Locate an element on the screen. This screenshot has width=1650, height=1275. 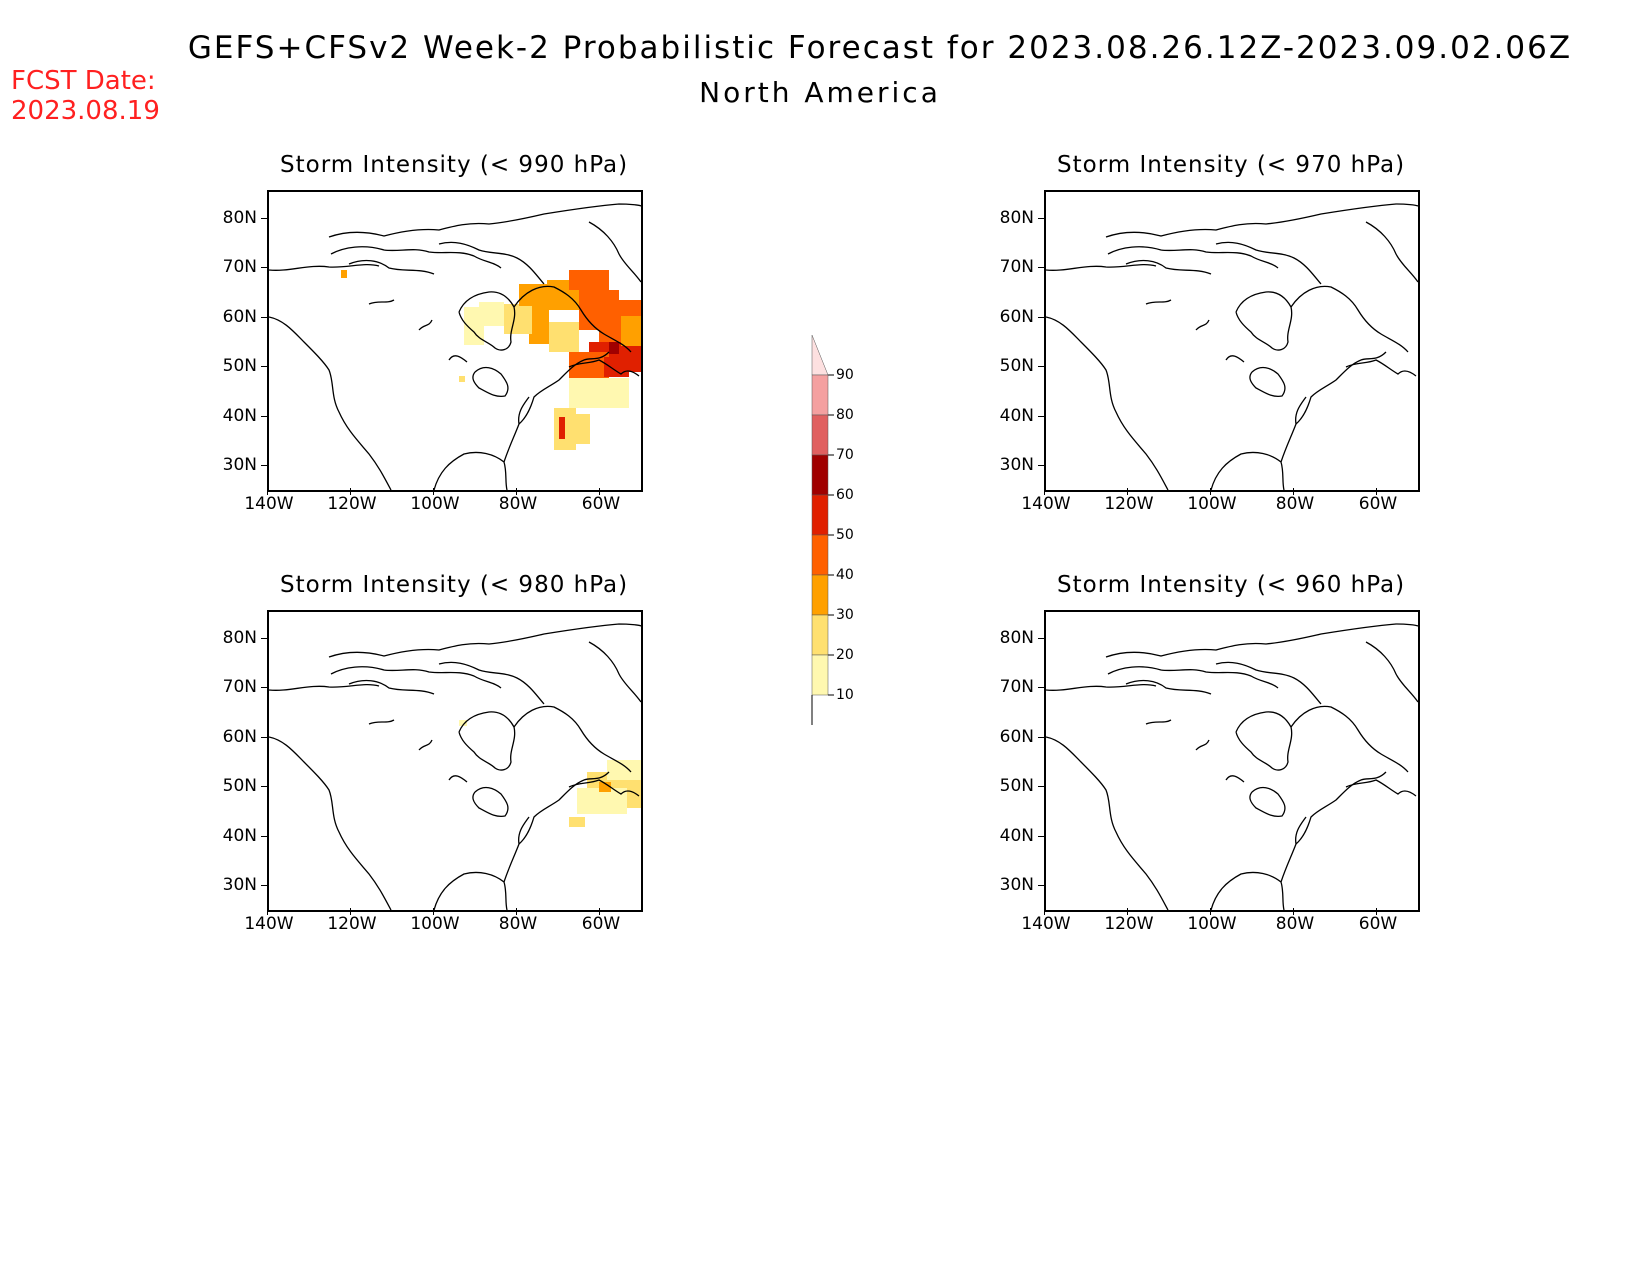
colorbar-label: 50 is located at coordinates (845, 535).